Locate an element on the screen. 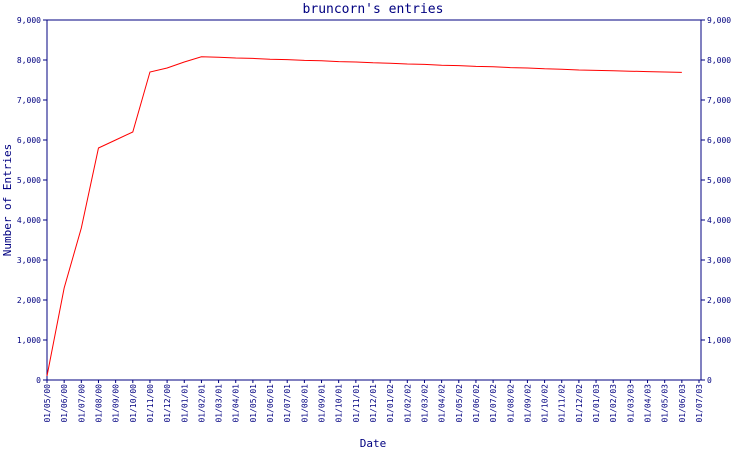 This screenshot has height=450, width=750. x-tick-label: 01/06/01 is located at coordinates (270, 403).